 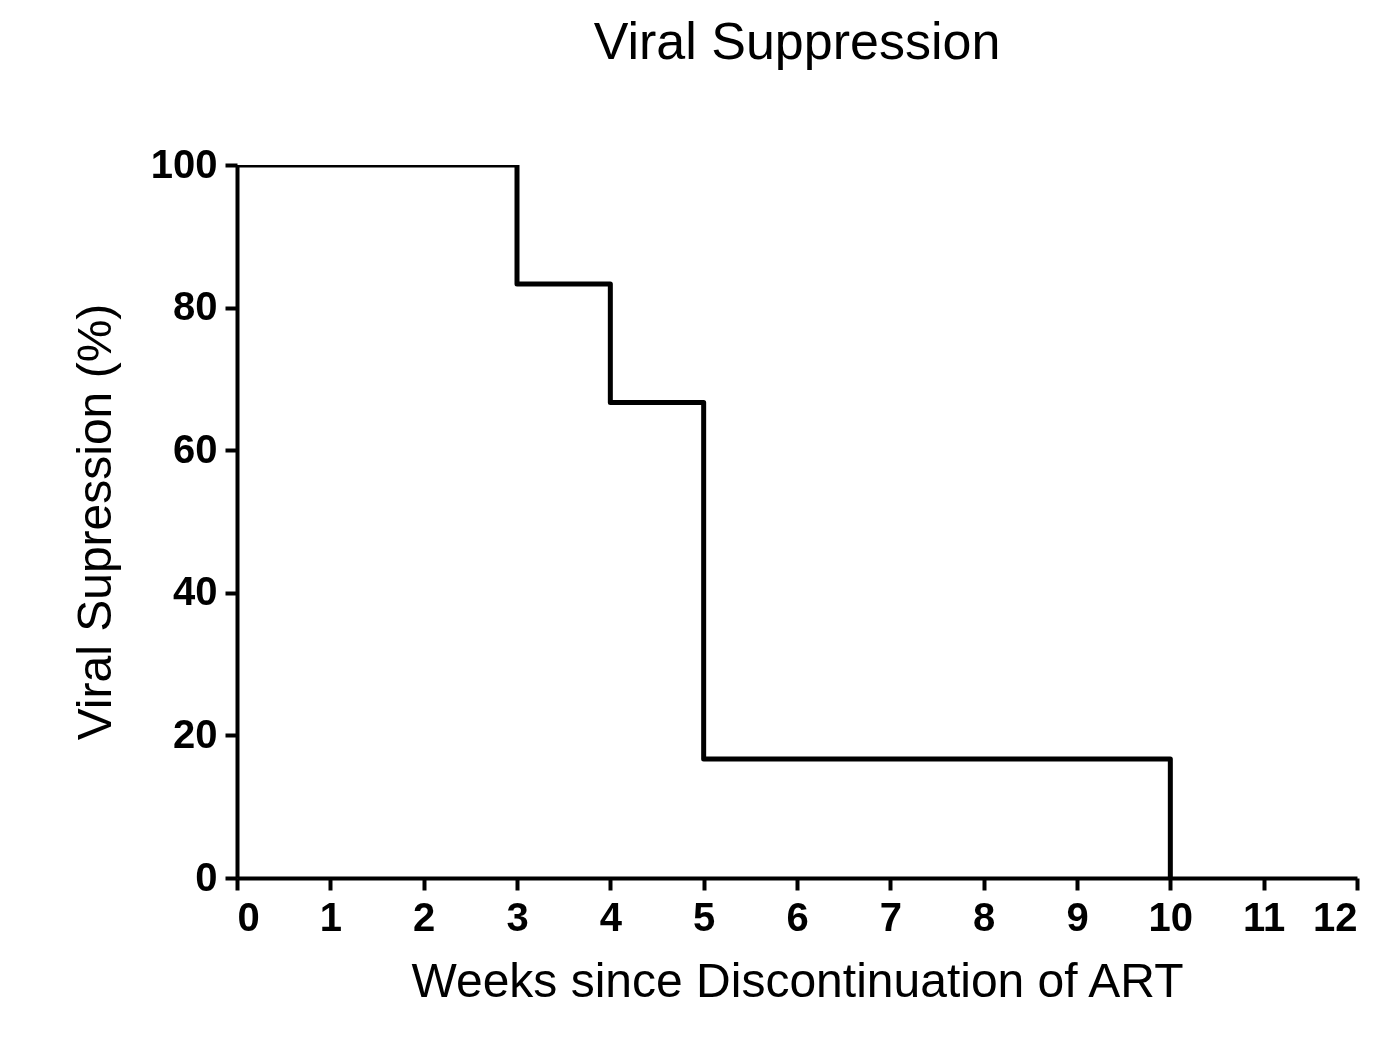 I want to click on y-tick-label: 100, so click(x=184, y=163).